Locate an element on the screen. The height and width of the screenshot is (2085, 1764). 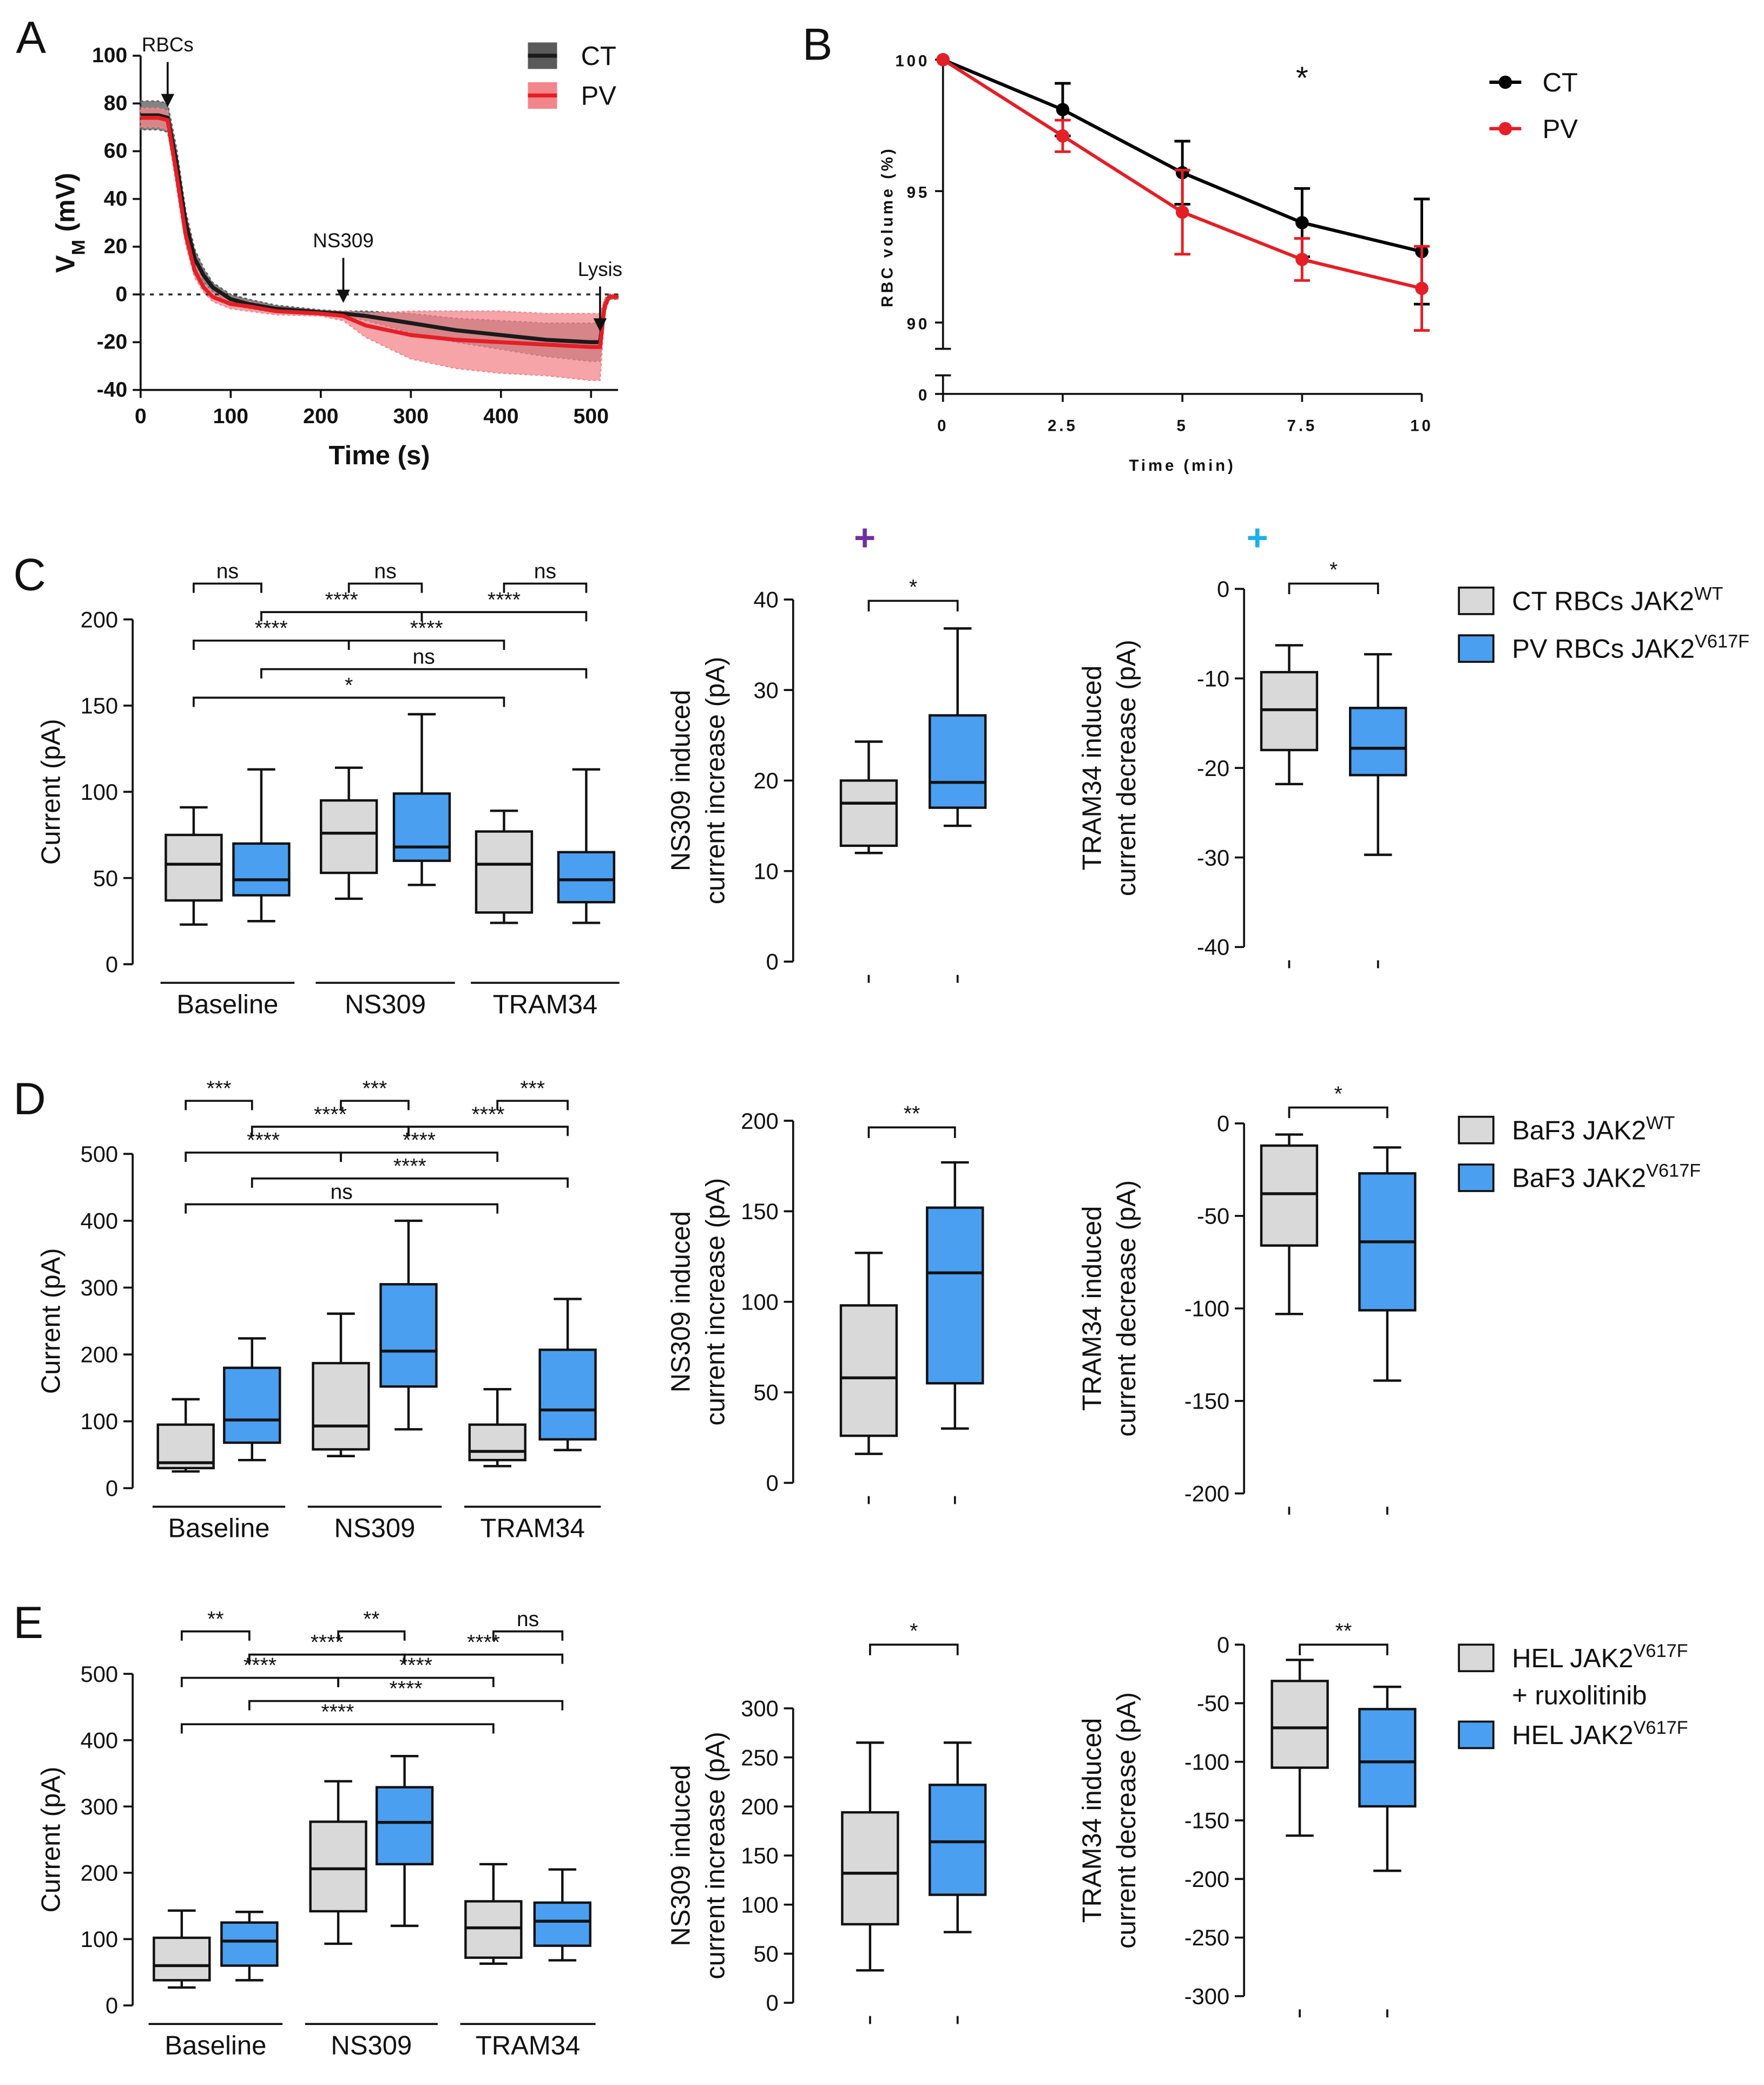
y-tick-label: -200 is located at coordinates (1206, 1494).